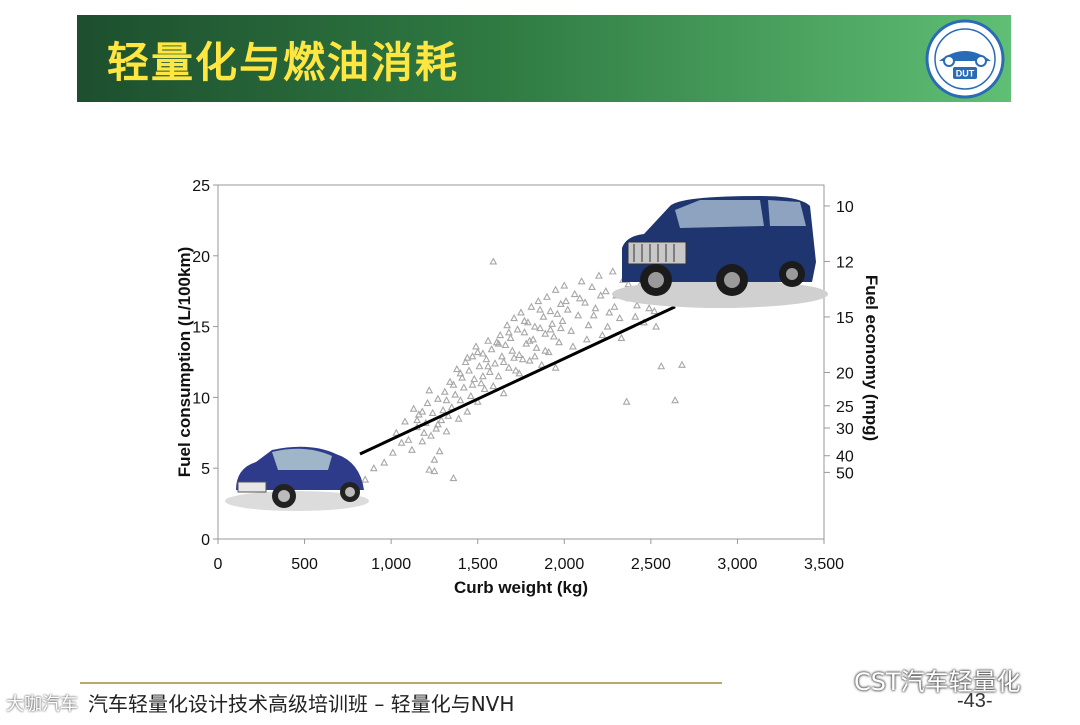 Image resolution: width=1080 pixels, height=725 pixels. I want to click on y2-tick-label: 10, so click(845, 207).